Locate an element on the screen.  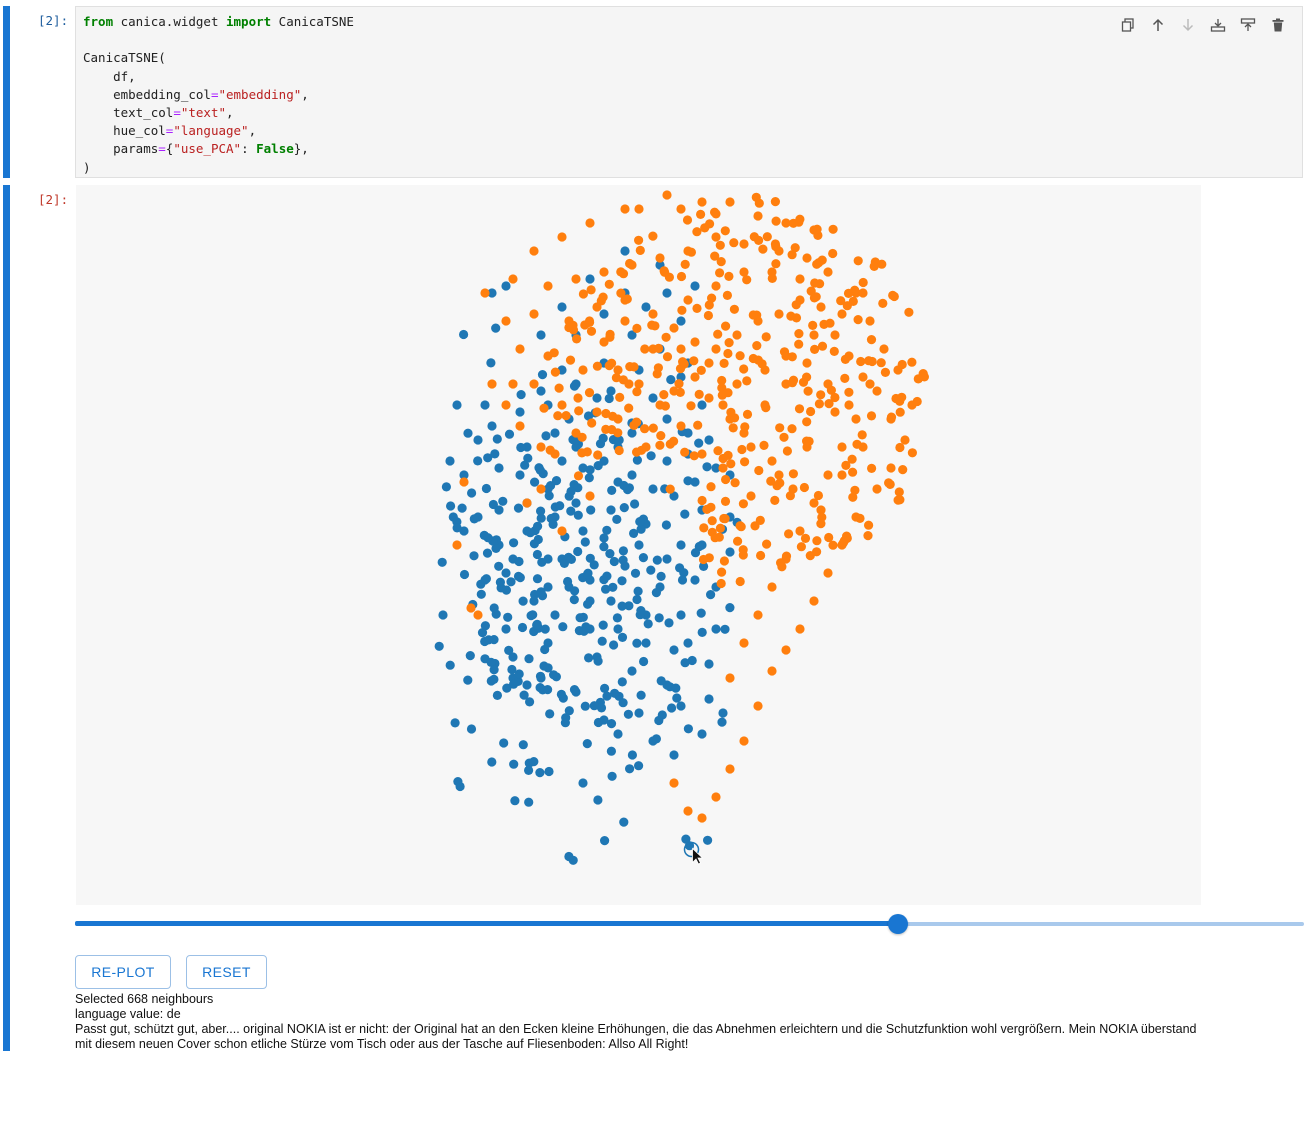
replot-button: RE-PLOT is located at coordinates (123, 972).